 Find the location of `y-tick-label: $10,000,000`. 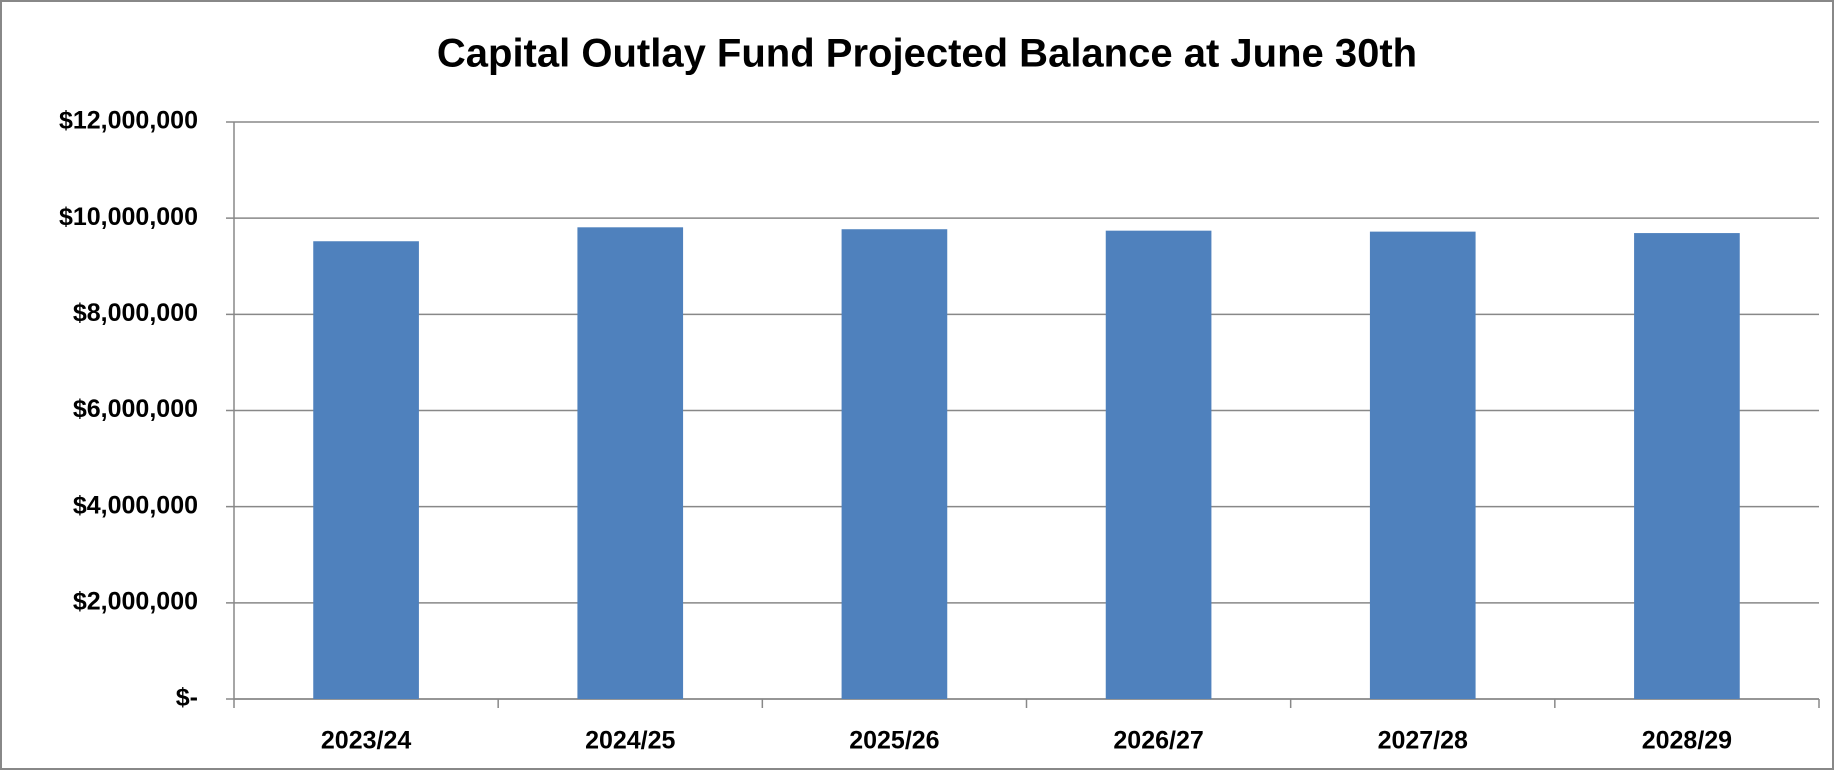

y-tick-label: $10,000,000 is located at coordinates (128, 217).